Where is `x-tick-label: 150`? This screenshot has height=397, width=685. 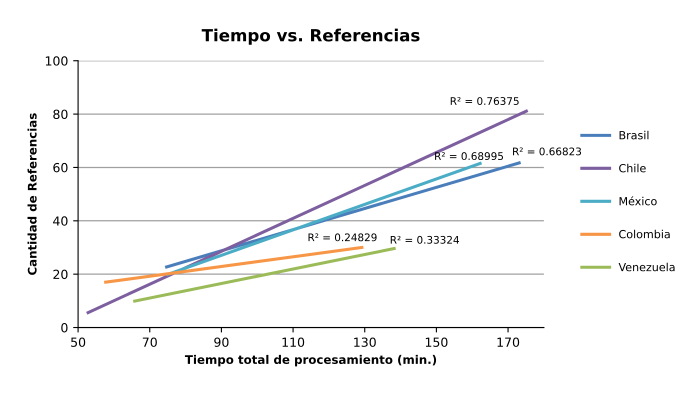
x-tick-label: 150 is located at coordinates (437, 342).